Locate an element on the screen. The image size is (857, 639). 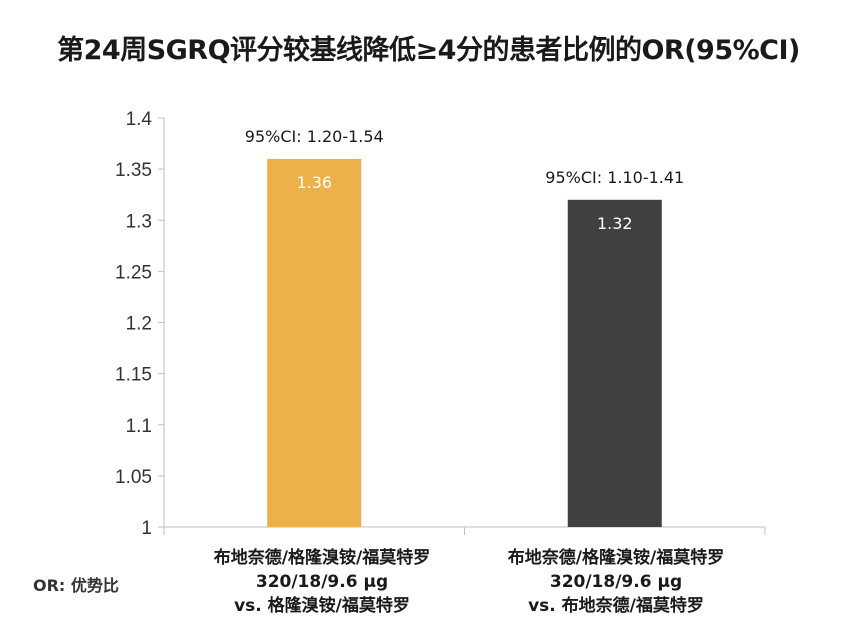
category-label-2-line-1: 布地奈德/格隆溴铵/福莫特罗 is located at coordinates (616, 558).